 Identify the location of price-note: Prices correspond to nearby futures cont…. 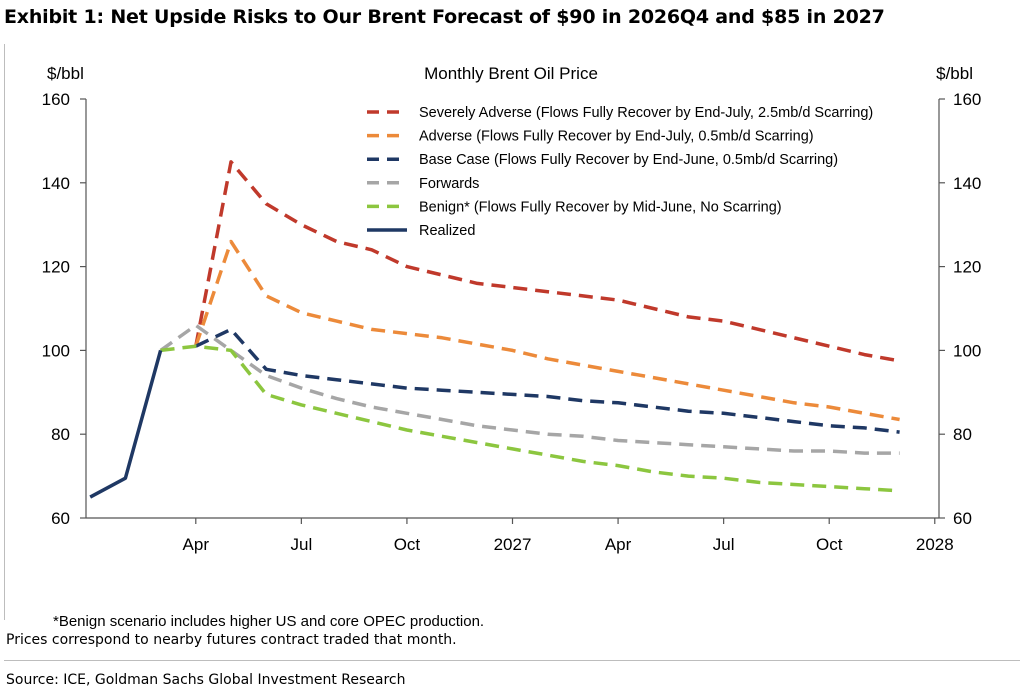
(231, 640).